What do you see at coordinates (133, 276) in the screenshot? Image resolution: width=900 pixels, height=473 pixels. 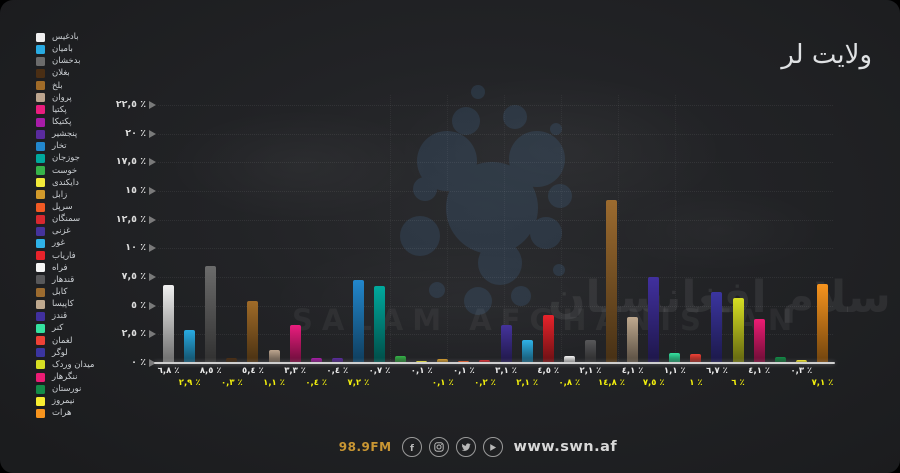 I see `y-axis-tick-label: ٧,٥ ٪` at bounding box center [133, 276].